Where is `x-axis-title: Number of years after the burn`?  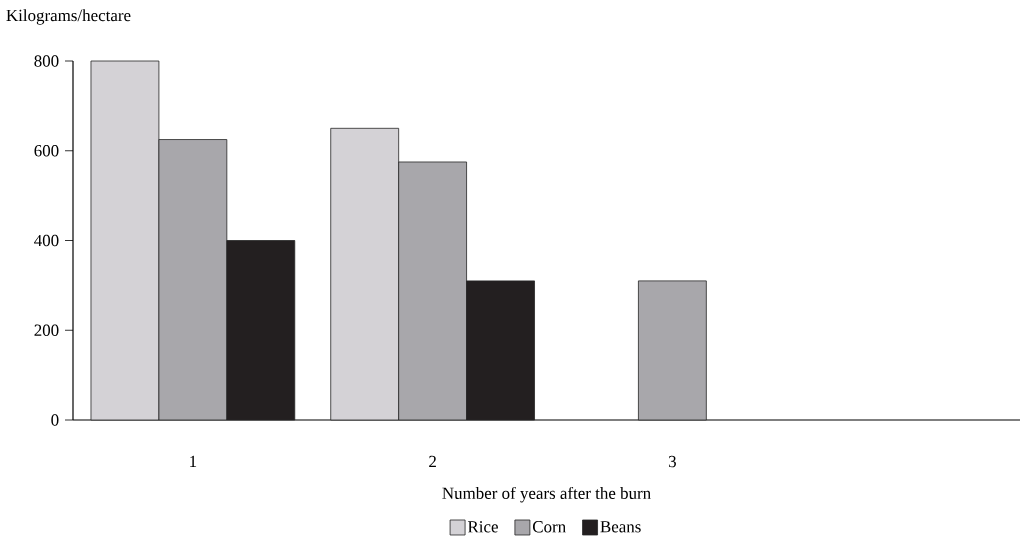 x-axis-title: Number of years after the burn is located at coordinates (546, 494).